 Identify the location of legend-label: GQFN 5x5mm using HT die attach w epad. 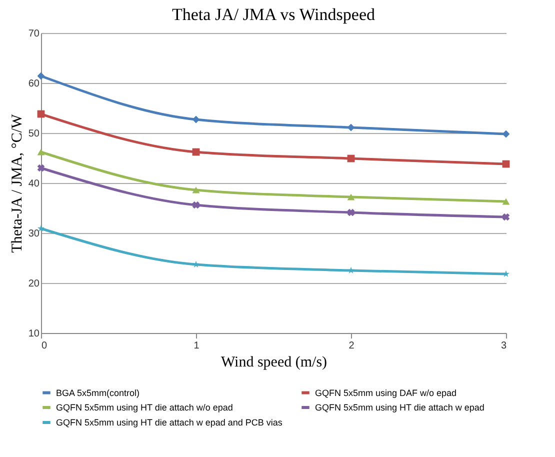
(399, 407).